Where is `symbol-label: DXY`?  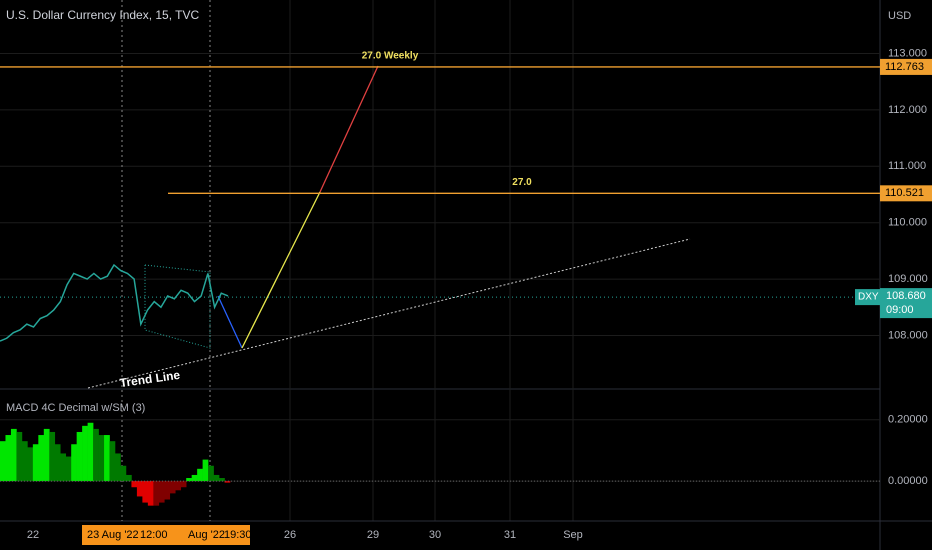 symbol-label: DXY is located at coordinates (868, 297).